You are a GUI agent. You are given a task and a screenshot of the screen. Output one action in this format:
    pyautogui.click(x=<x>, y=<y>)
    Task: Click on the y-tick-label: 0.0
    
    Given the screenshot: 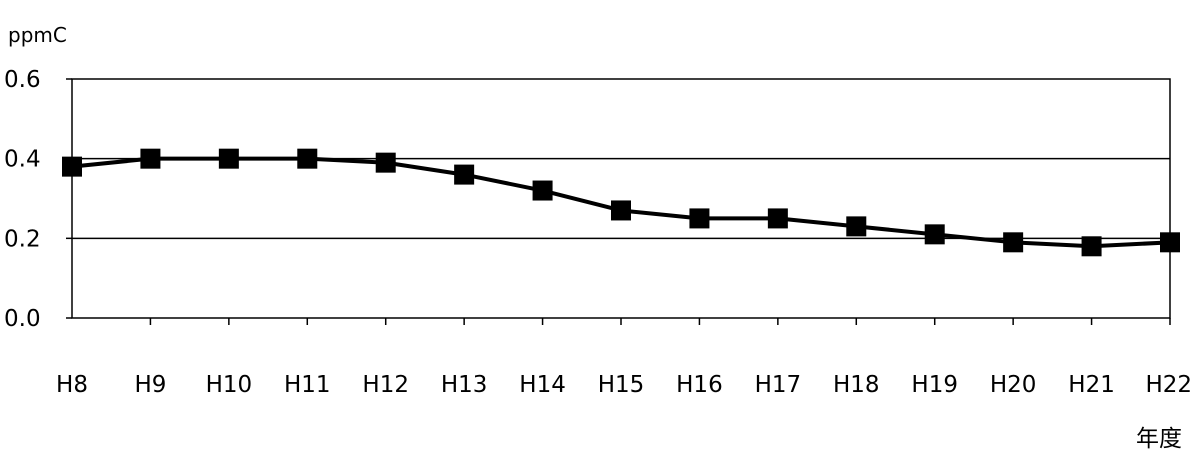 What is the action you would take?
    pyautogui.click(x=22, y=319)
    